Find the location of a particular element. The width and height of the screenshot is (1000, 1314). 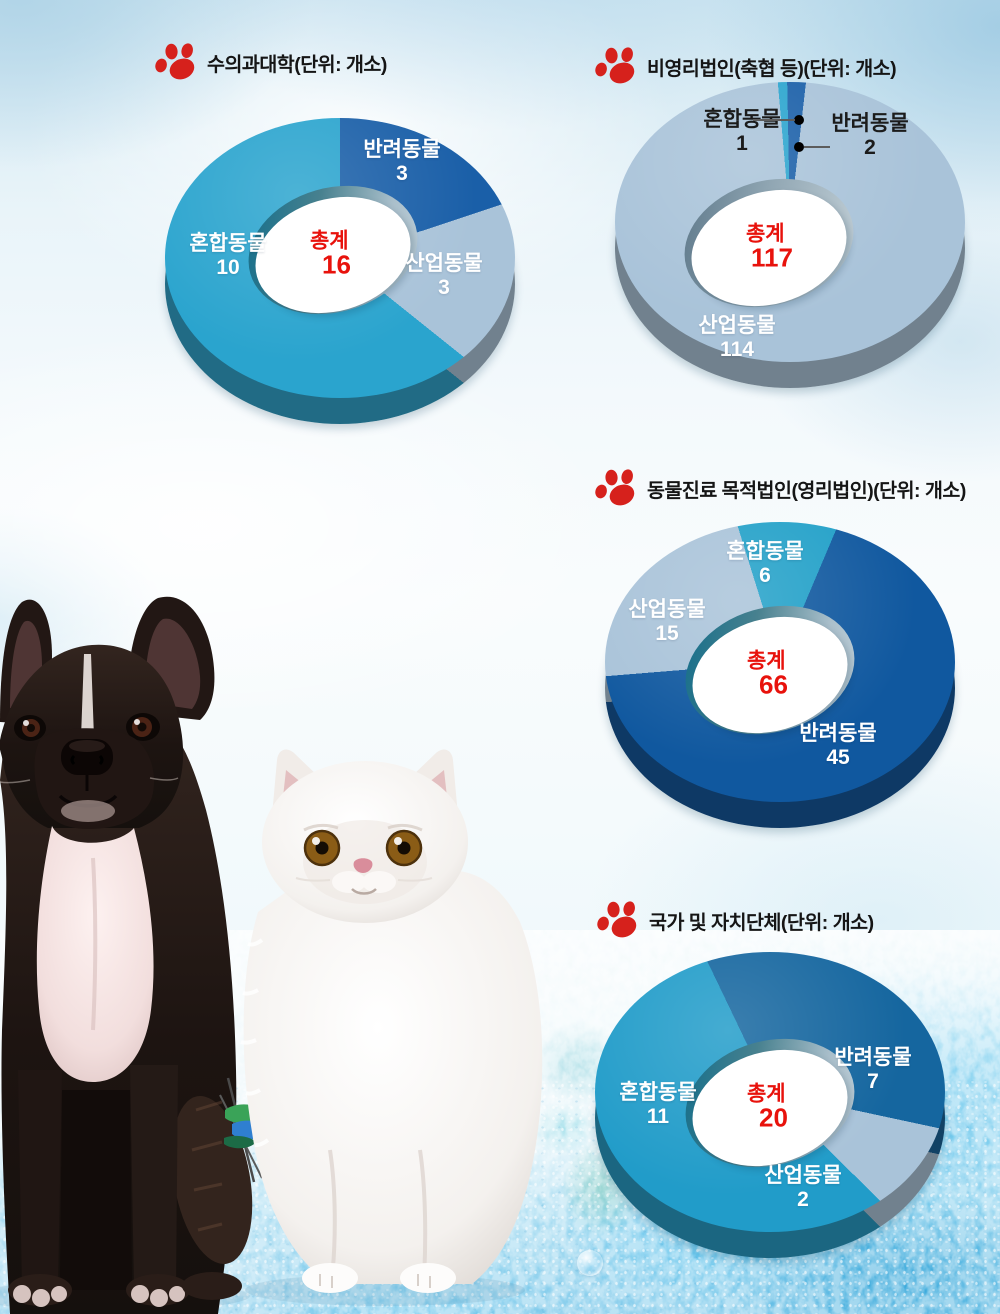

chart-title-text: 비영리법인(축협 등)(단위: 개소) is located at coordinates (772, 68).